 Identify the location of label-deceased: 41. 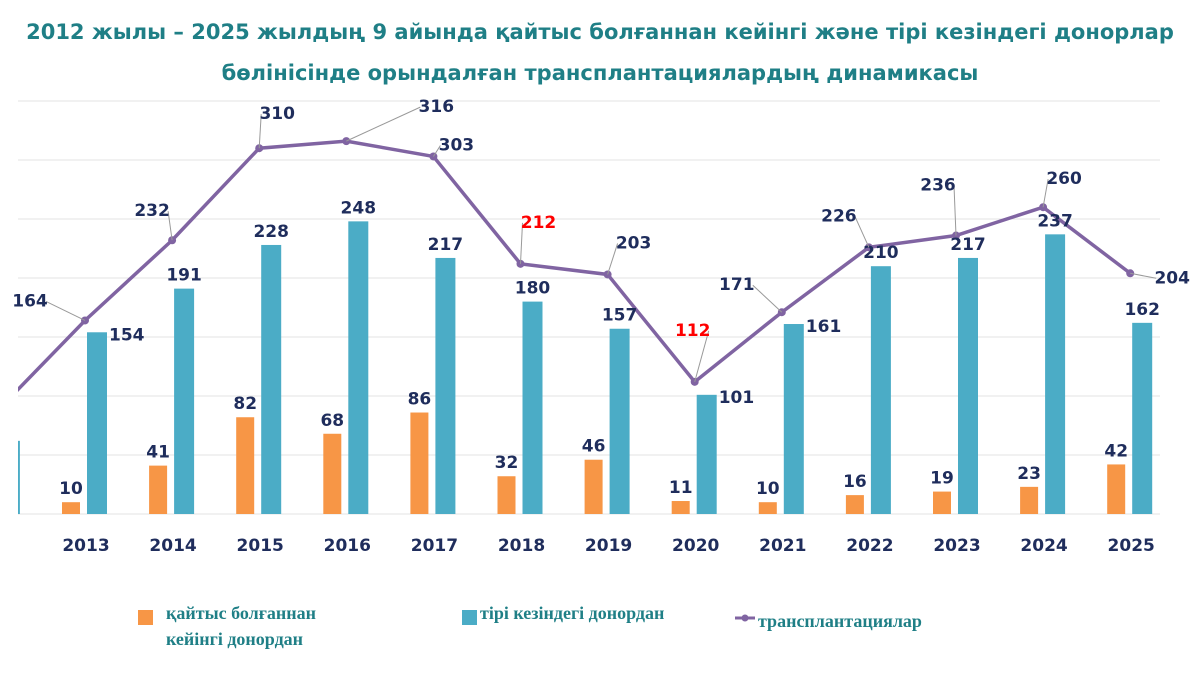
(158, 453).